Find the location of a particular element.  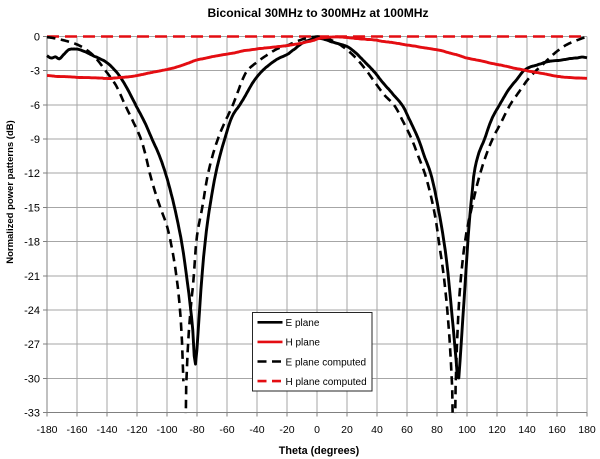

svg-text: -120 is located at coordinates (136, 430).